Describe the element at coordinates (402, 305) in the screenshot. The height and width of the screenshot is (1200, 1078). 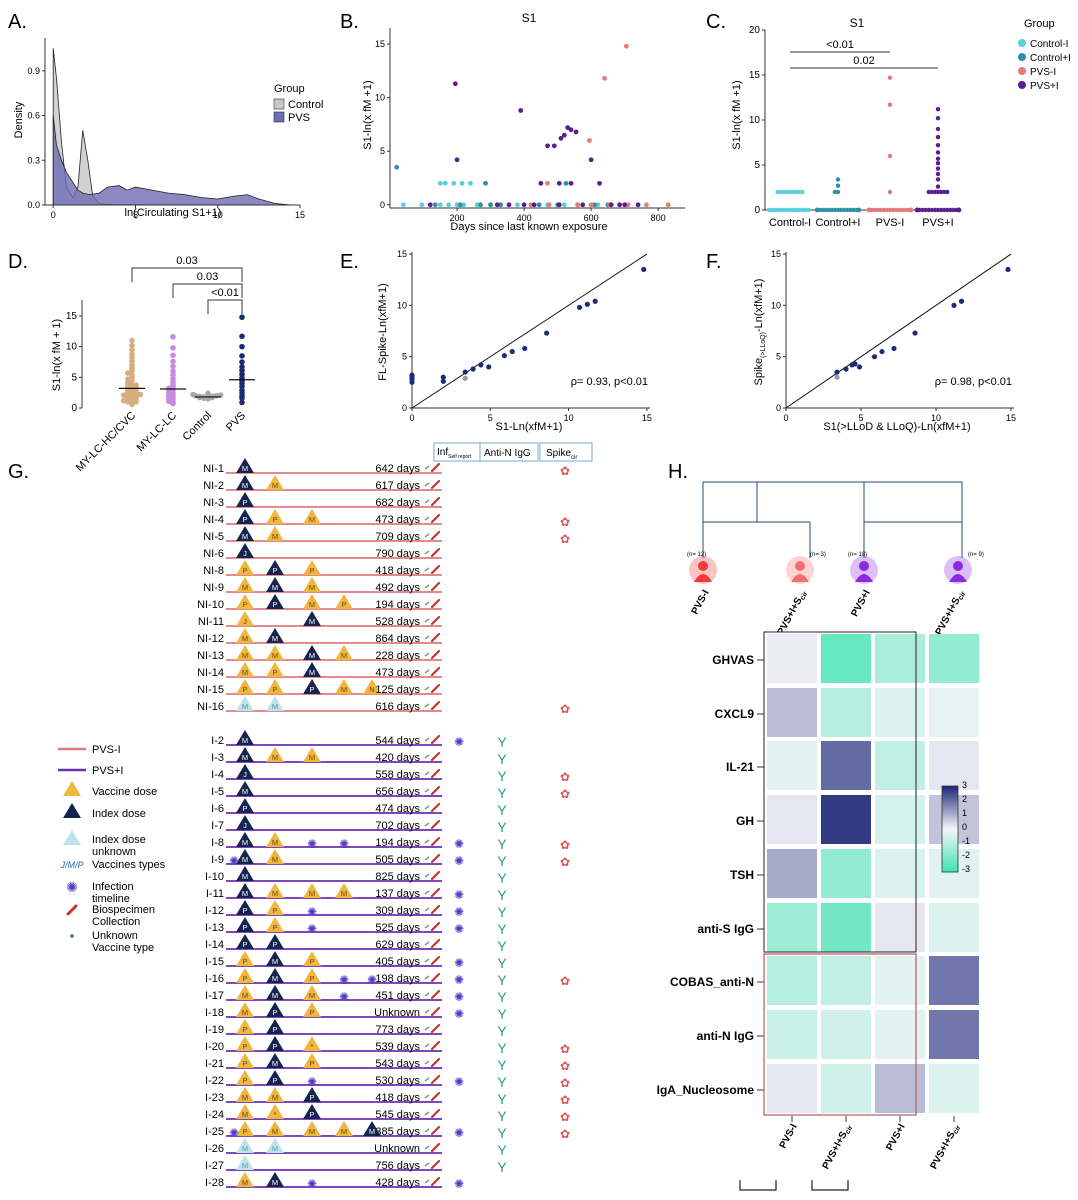
I see `panel-e-y-tick-label: 10` at that location.